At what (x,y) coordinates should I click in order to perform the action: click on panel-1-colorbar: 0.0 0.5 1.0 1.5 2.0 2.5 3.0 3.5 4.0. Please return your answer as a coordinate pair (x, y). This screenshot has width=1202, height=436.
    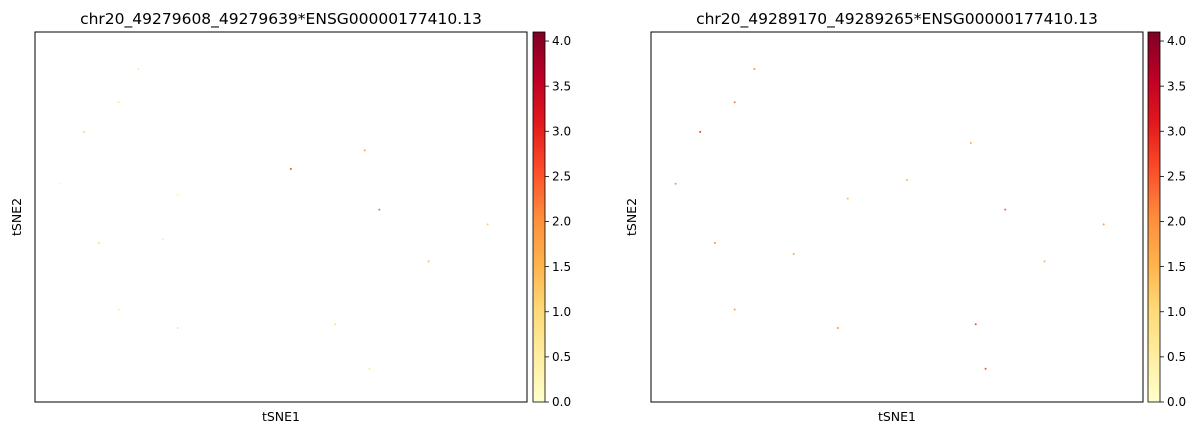
    Looking at the image, I should click on (551, 220).